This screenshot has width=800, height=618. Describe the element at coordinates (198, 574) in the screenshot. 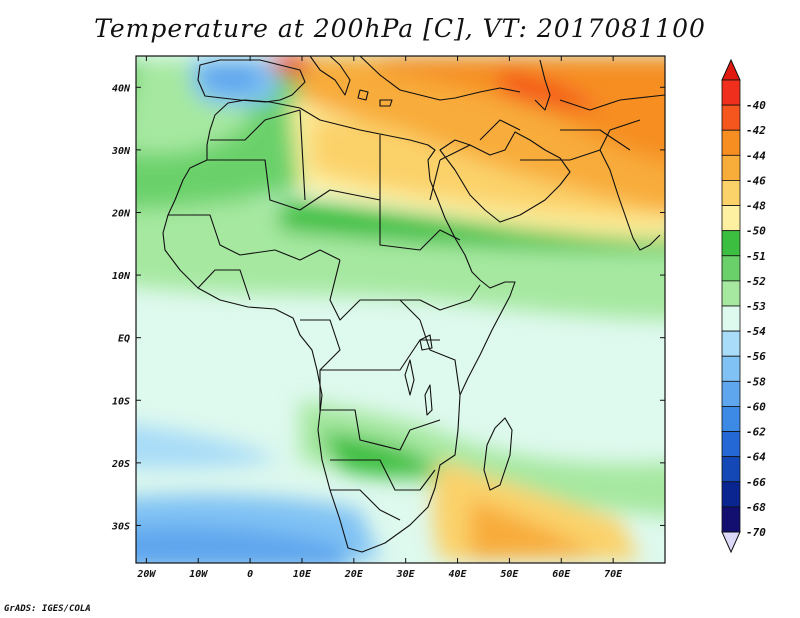

I see `x-tick-label: 10W` at that location.